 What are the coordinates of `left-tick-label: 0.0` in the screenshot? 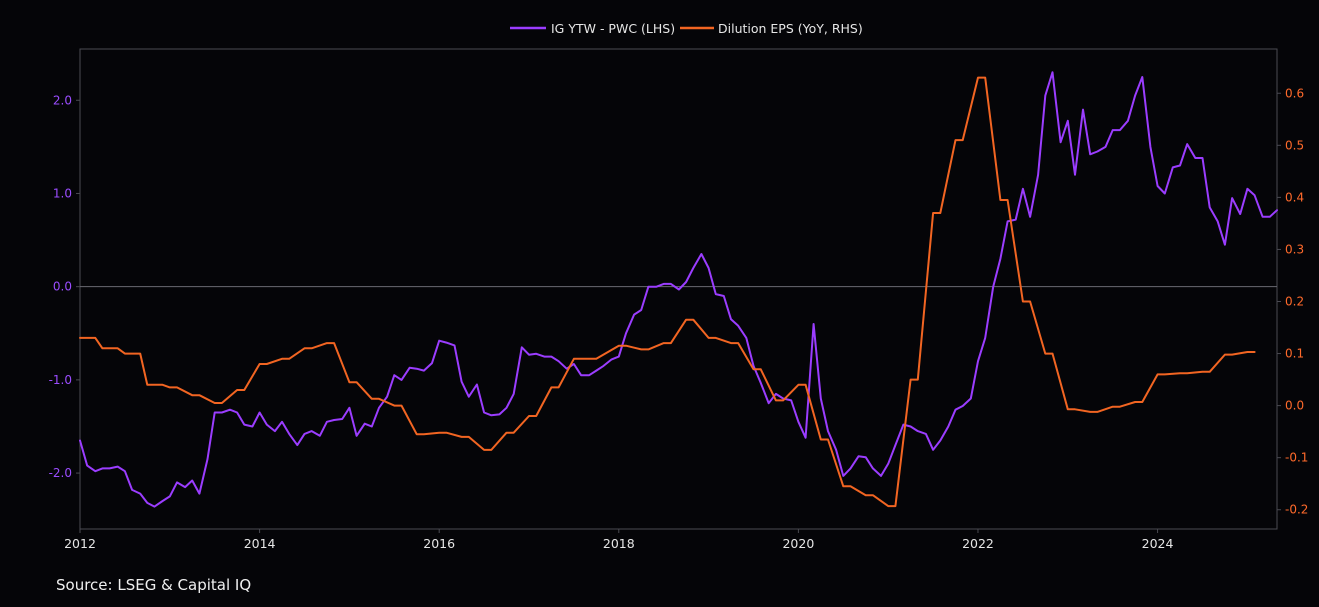 It's located at (62, 287).